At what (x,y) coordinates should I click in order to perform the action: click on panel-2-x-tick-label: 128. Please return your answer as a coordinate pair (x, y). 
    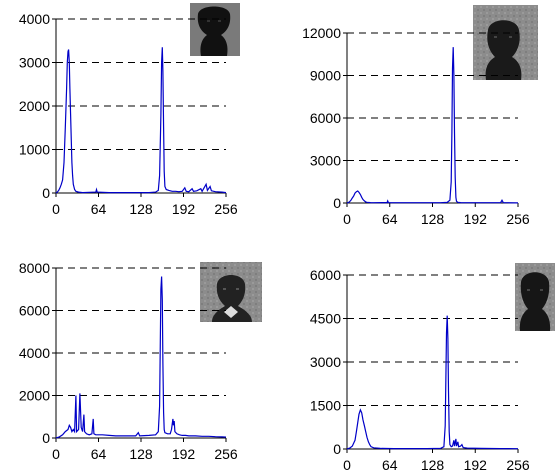
    Looking at the image, I should click on (433, 219).